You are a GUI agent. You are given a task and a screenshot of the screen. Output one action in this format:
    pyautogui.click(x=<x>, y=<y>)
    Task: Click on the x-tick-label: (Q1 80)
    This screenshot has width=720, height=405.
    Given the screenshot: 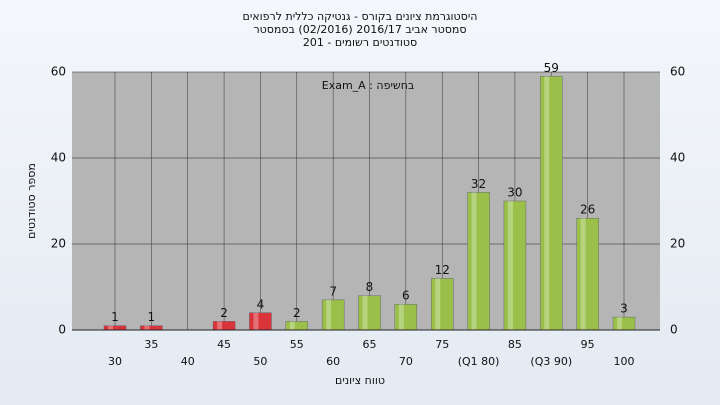 What is the action you would take?
    pyautogui.click(x=479, y=361)
    